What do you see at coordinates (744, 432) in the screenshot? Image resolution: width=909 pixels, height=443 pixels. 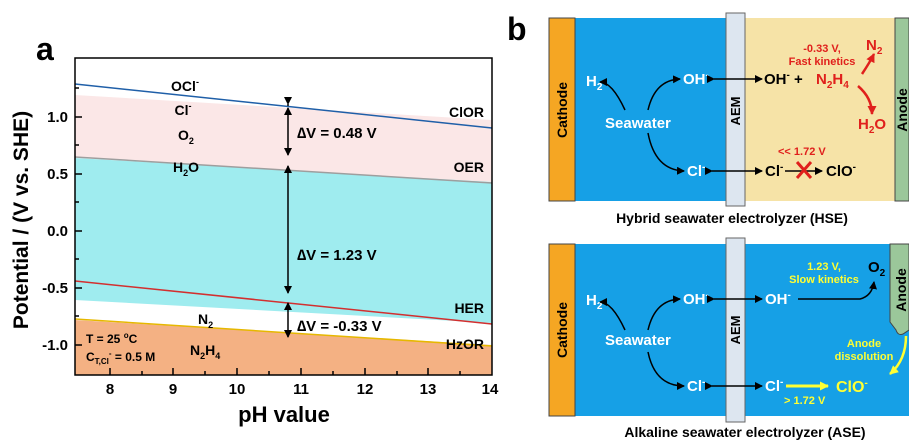 I see `ase-caption: Alkaline seawater electrolyzer (ASE)` at bounding box center [744, 432].